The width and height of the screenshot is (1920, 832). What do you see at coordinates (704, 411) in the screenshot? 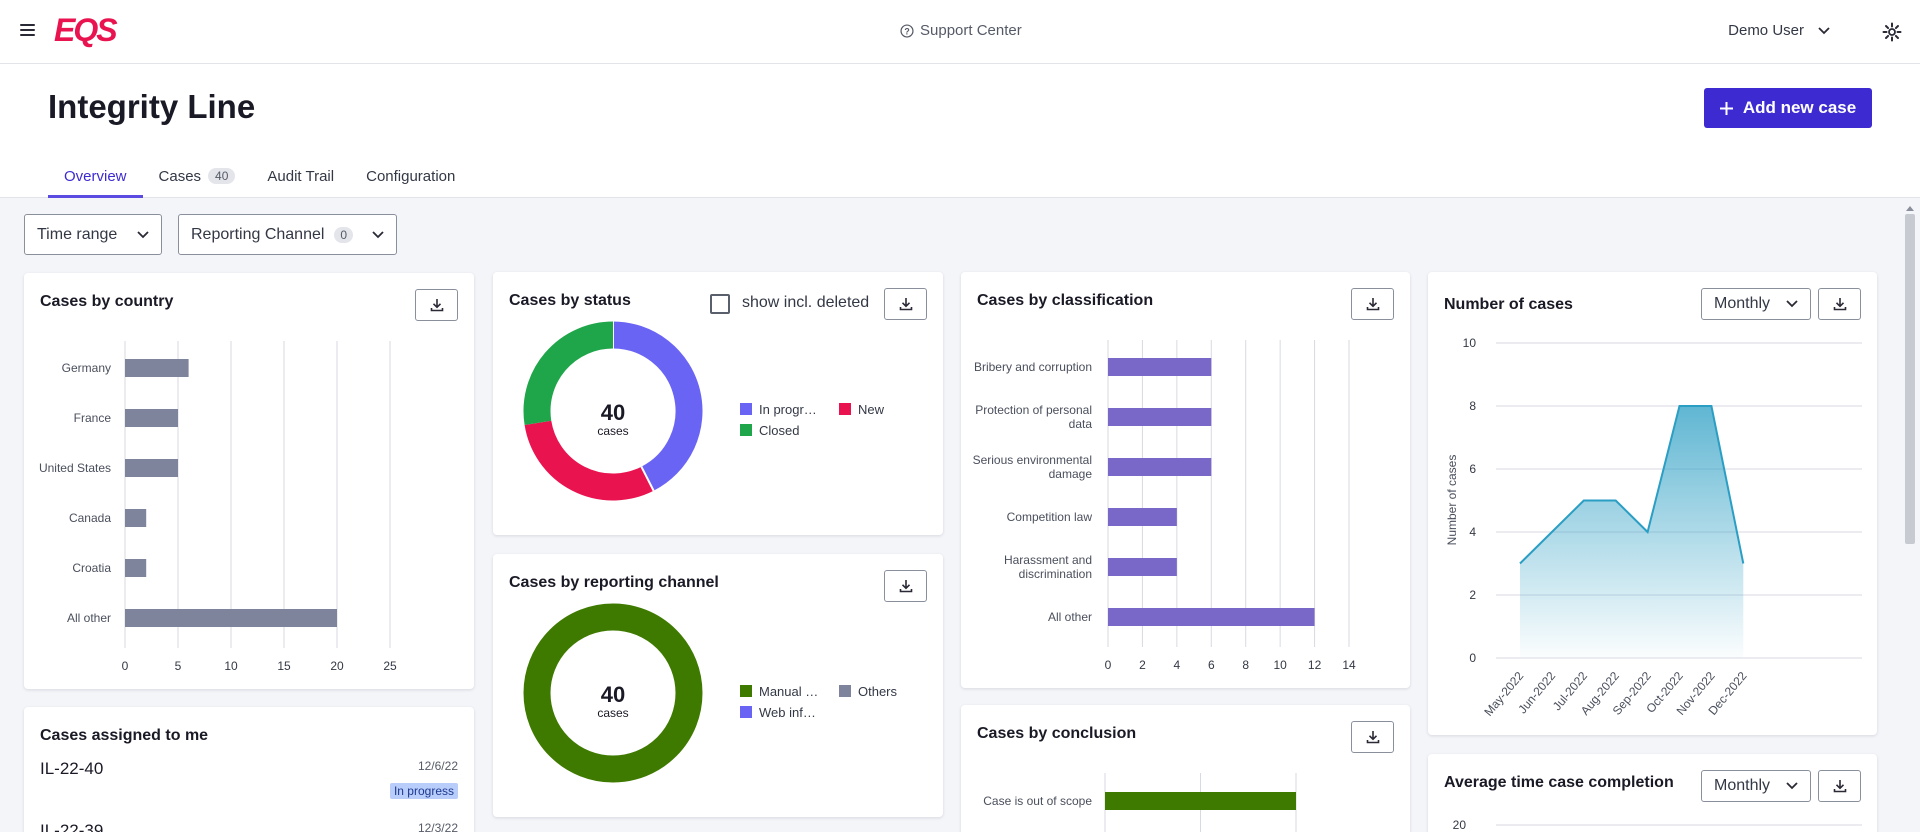
I see `cases-by-status-chart: 40 cases In progr… New Closed` at bounding box center [704, 411].